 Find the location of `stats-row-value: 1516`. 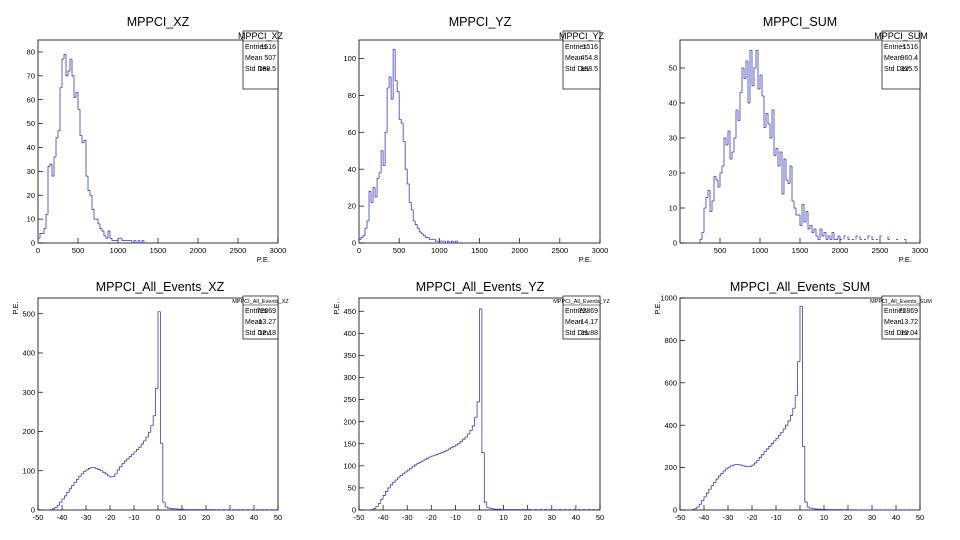

stats-row-value: 1516 is located at coordinates (268, 47).